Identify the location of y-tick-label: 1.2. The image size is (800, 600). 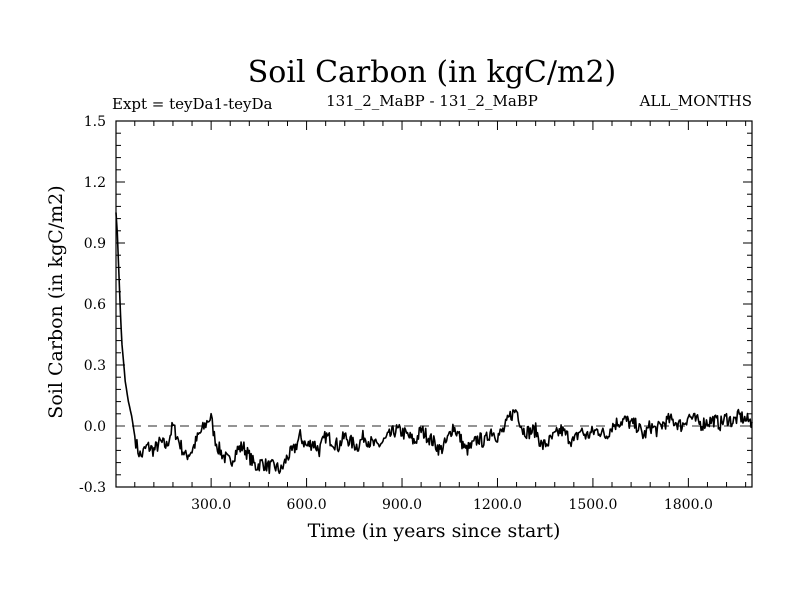
(95, 183).